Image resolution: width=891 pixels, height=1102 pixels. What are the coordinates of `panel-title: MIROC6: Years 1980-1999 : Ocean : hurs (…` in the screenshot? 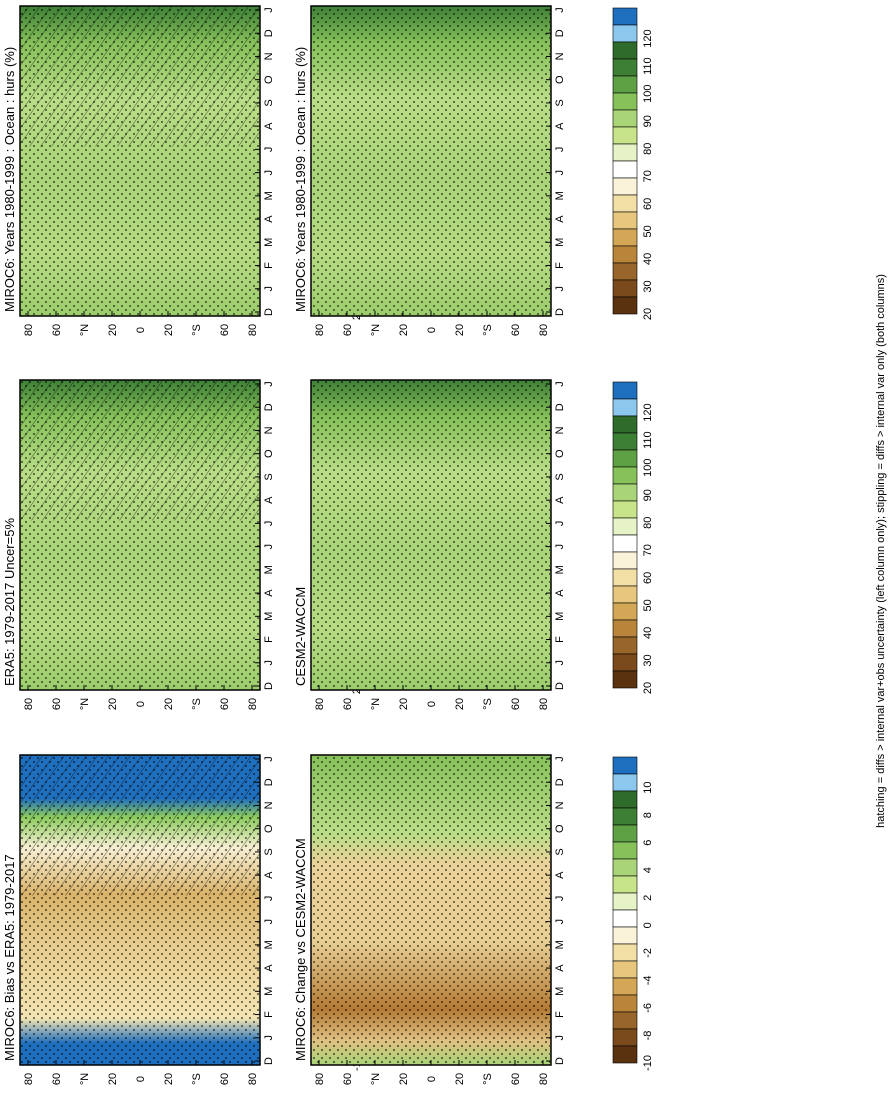 It's located at (300, 179).